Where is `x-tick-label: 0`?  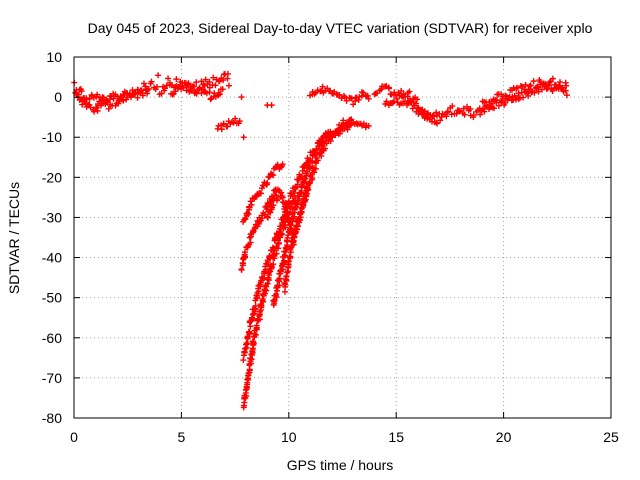
x-tick-label: 0 is located at coordinates (74, 437).